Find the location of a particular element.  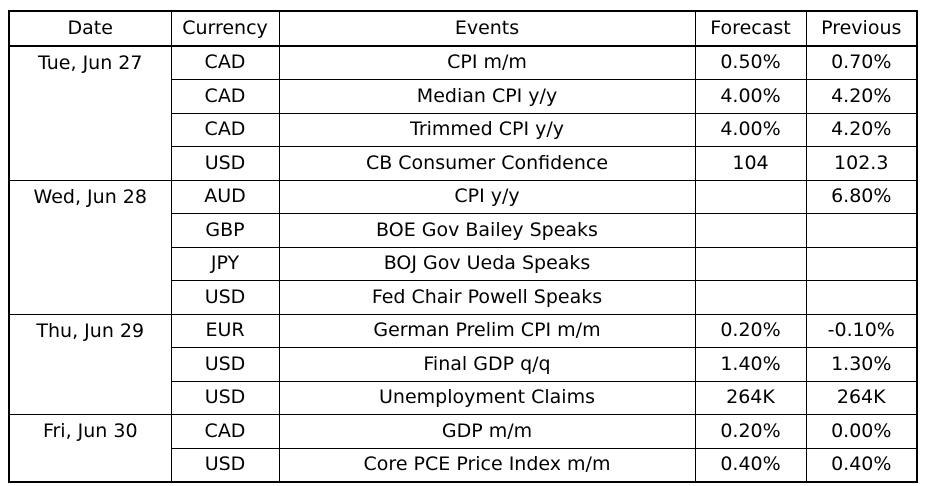

previous-cell: -0.10% is located at coordinates (861, 330).